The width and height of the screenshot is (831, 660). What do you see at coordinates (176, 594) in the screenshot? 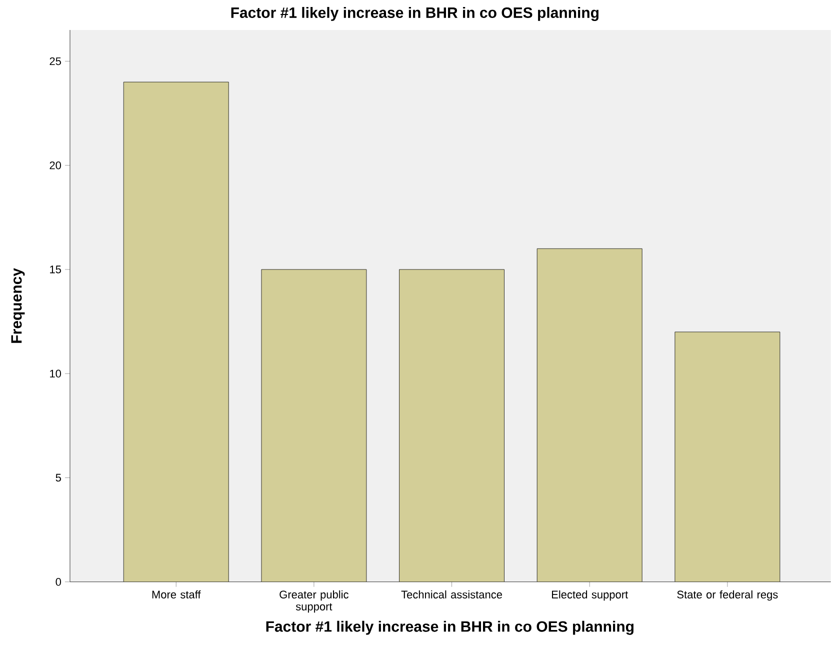
I see `x-tick-label: More staff` at bounding box center [176, 594].